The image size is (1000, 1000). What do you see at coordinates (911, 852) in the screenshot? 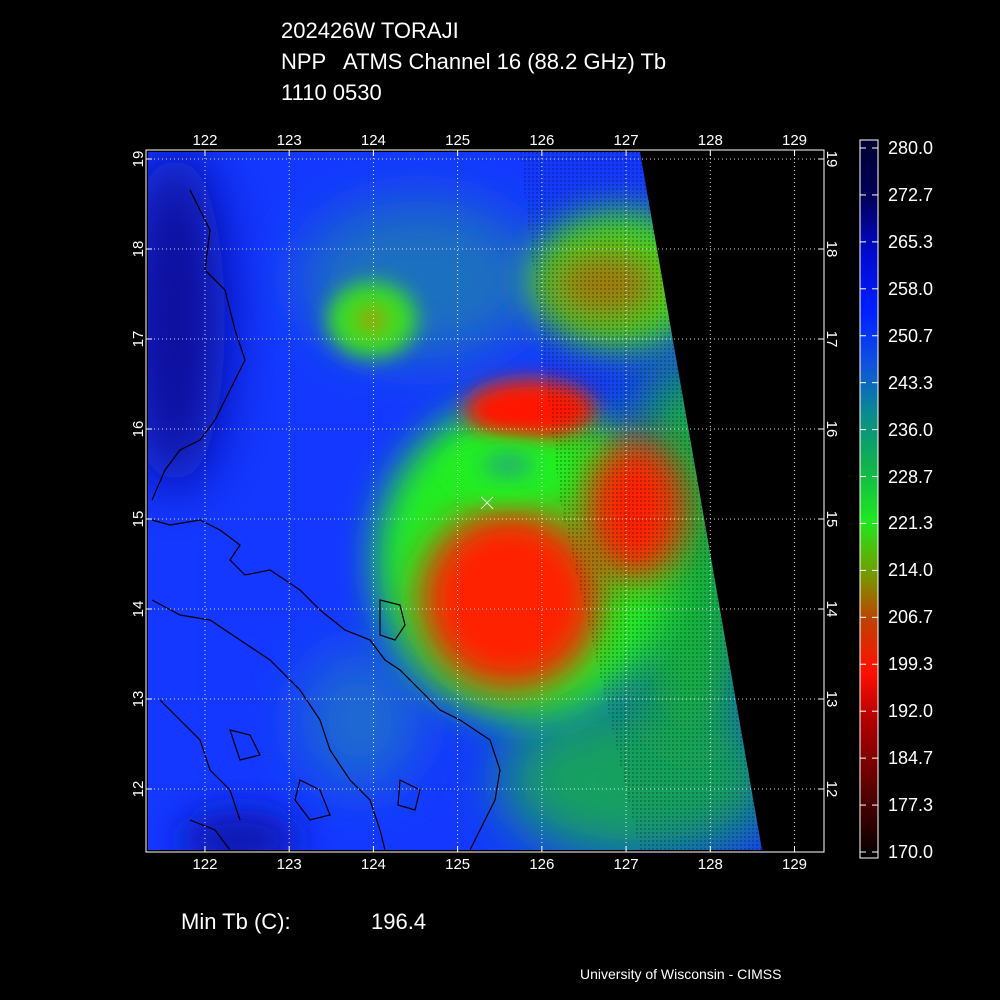
I see `colorbar-label: 170.0` at bounding box center [911, 852].